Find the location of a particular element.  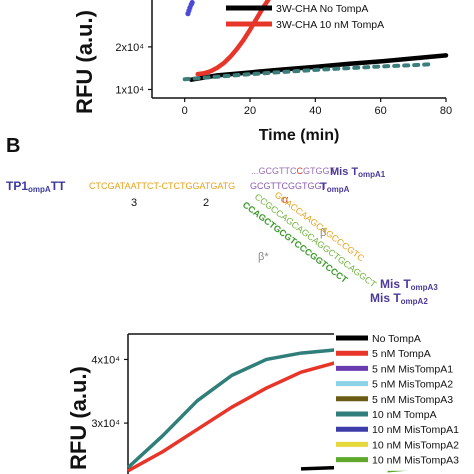

bottom-legend-label: 5 nM MisTompA3 is located at coordinates (412, 400).